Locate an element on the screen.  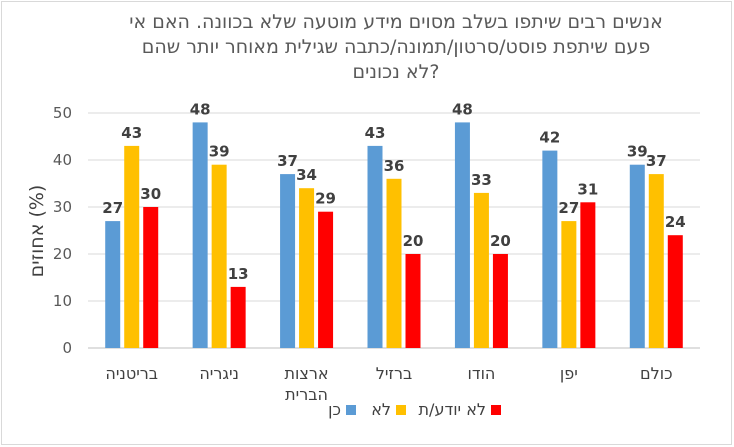
category-label: יפן is located at coordinates (569, 373).